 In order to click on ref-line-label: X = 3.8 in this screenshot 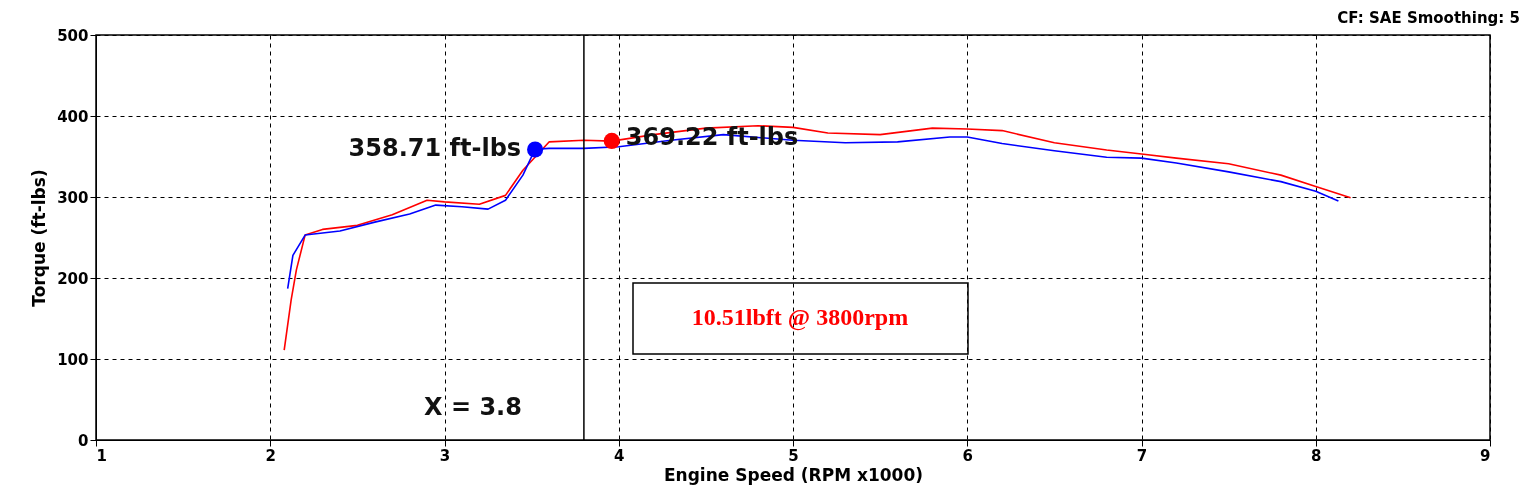, I will do `click(473, 407)`.